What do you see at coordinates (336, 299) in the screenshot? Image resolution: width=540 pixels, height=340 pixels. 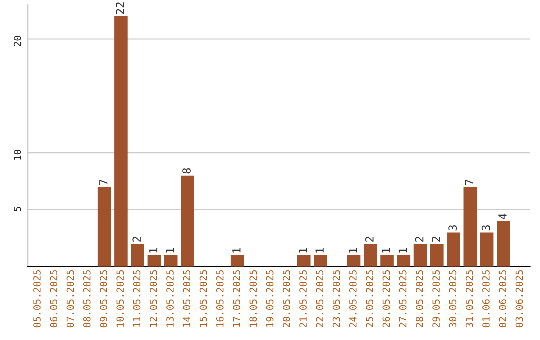 I see `x-tick-label: 23.05.2025` at bounding box center [336, 299].